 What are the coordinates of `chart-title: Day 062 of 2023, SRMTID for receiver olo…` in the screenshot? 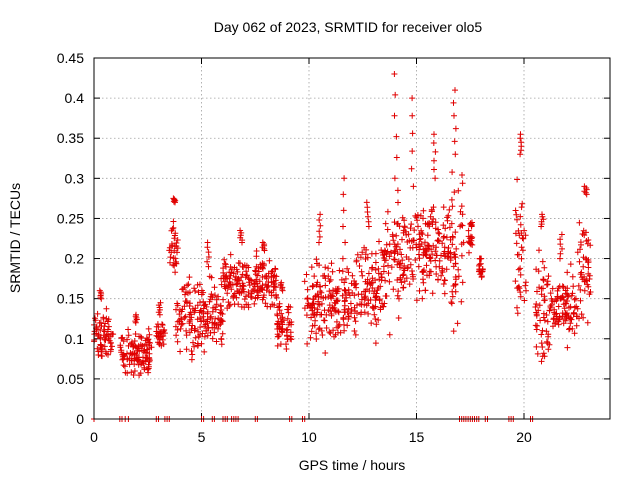 It's located at (348, 27).